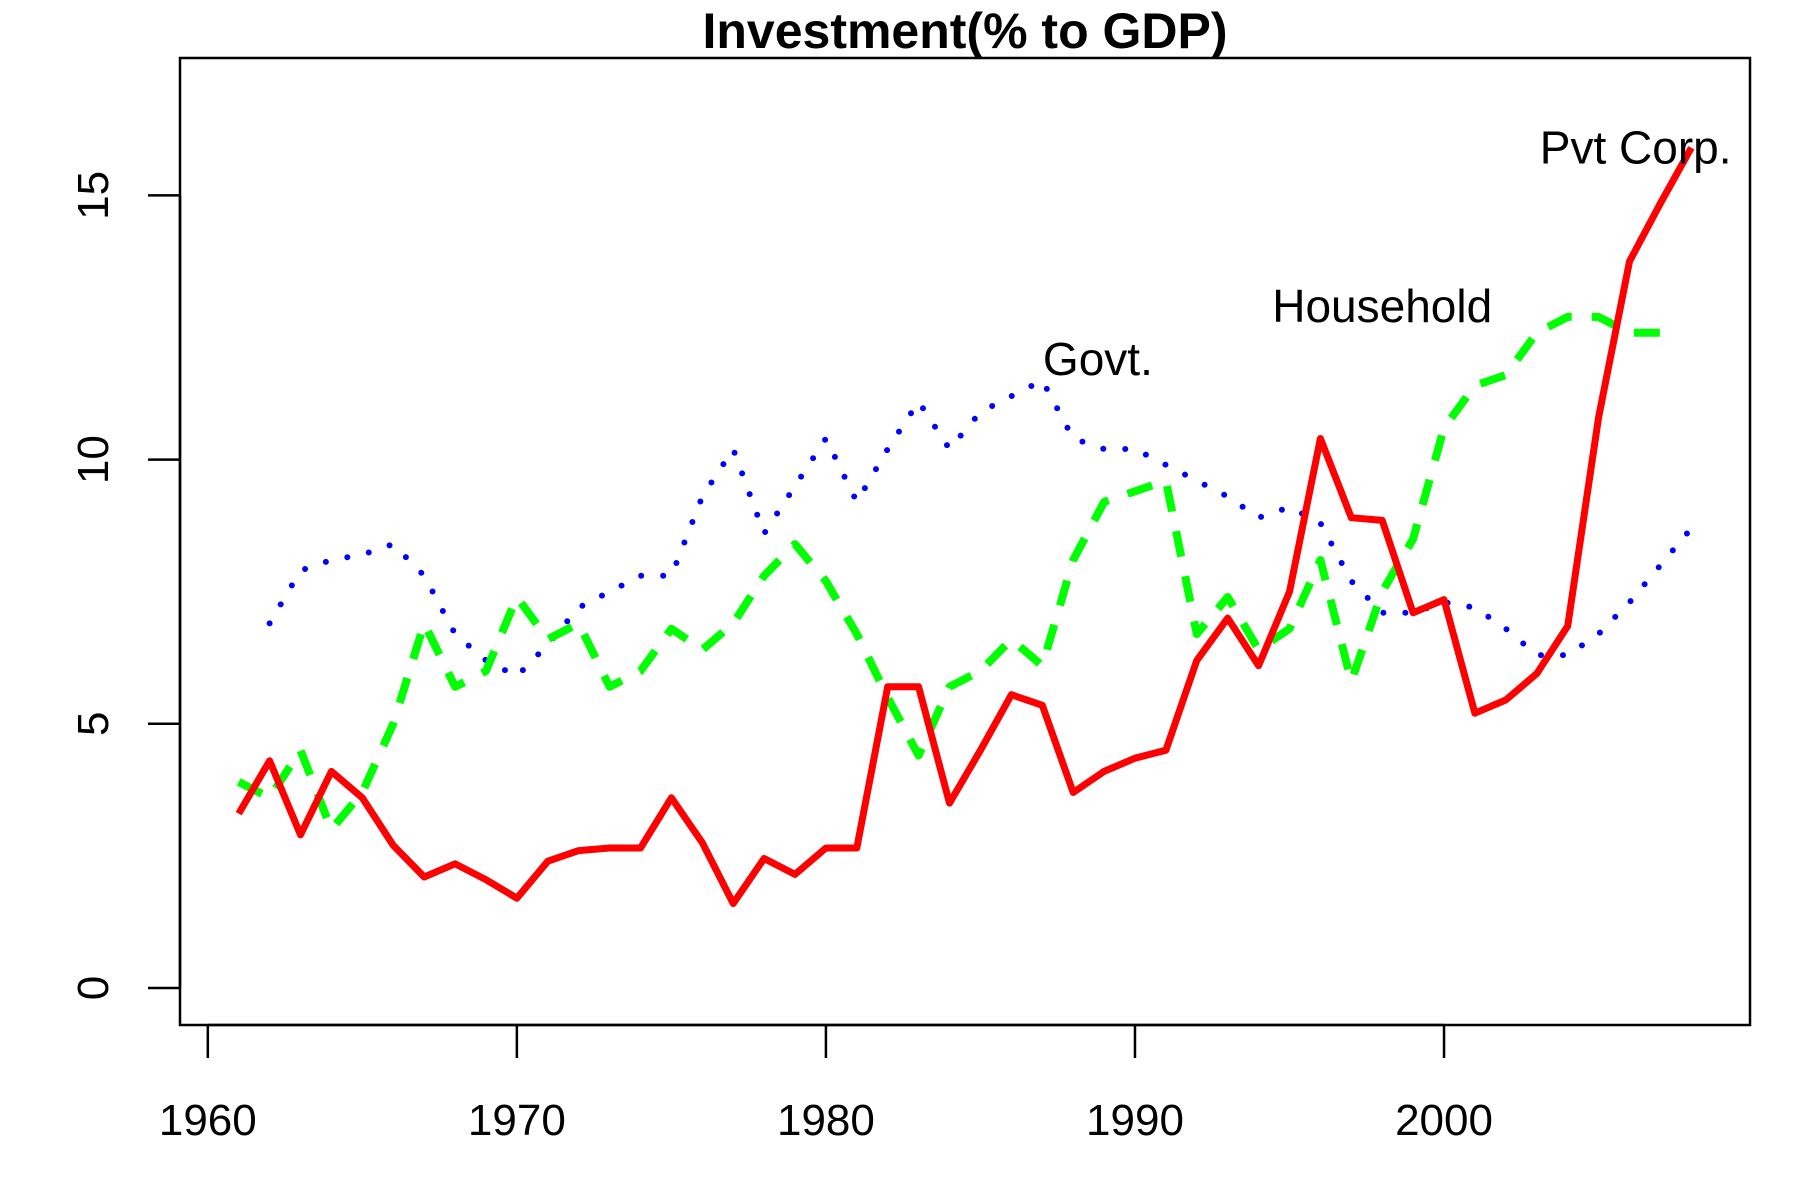 Image resolution: width=1800 pixels, height=1200 pixels. What do you see at coordinates (1098, 359) in the screenshot?
I see `annotation-govt: Govt.` at bounding box center [1098, 359].